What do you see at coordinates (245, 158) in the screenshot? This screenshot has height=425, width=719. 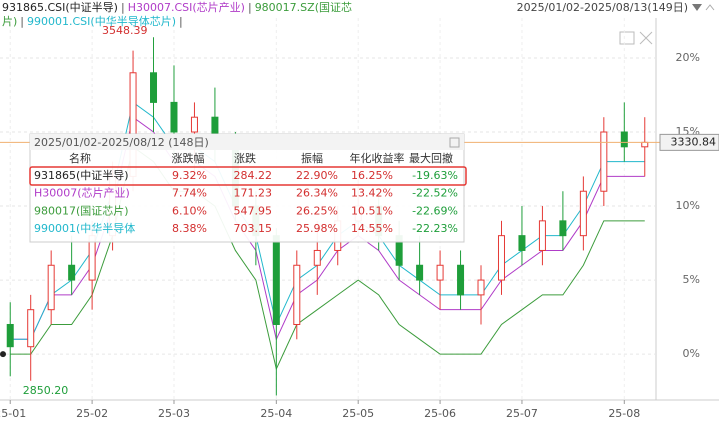 I see `column-header: 涨跌` at bounding box center [245, 158].